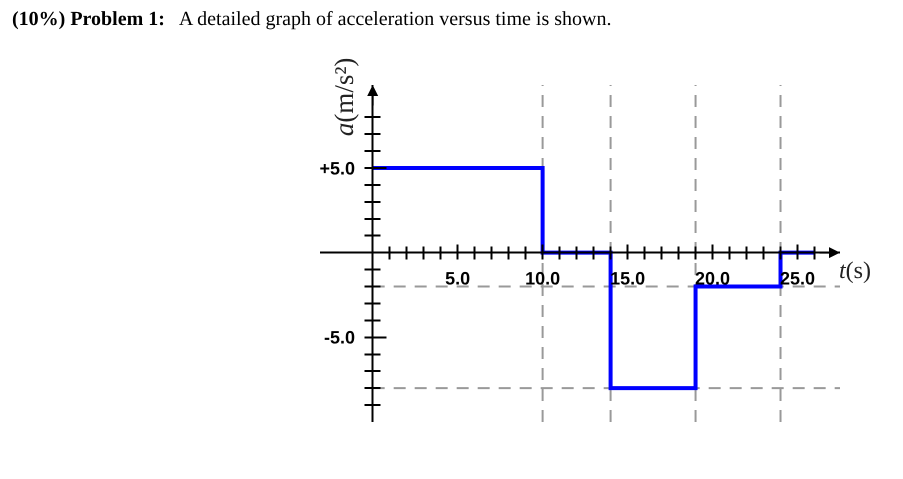 This screenshot has height=479, width=903. What do you see at coordinates (712, 278) in the screenshot?
I see `x-tick-label: 20.0` at bounding box center [712, 278].